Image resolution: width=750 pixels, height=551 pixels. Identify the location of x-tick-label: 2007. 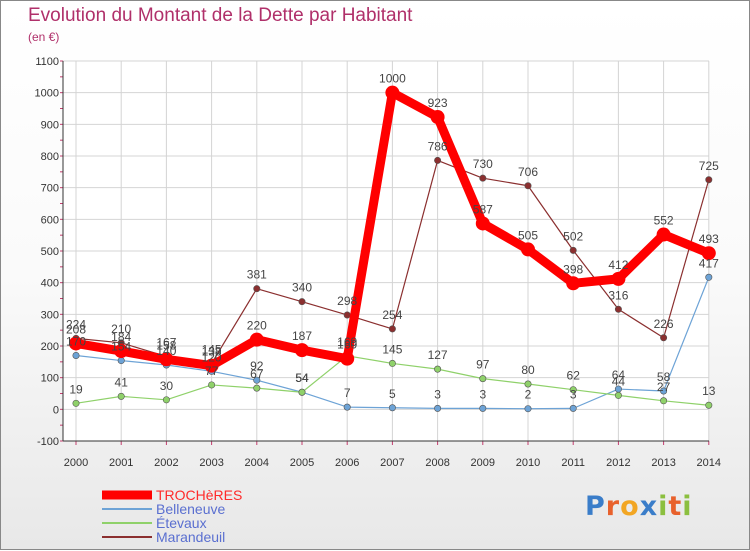
(392, 463).